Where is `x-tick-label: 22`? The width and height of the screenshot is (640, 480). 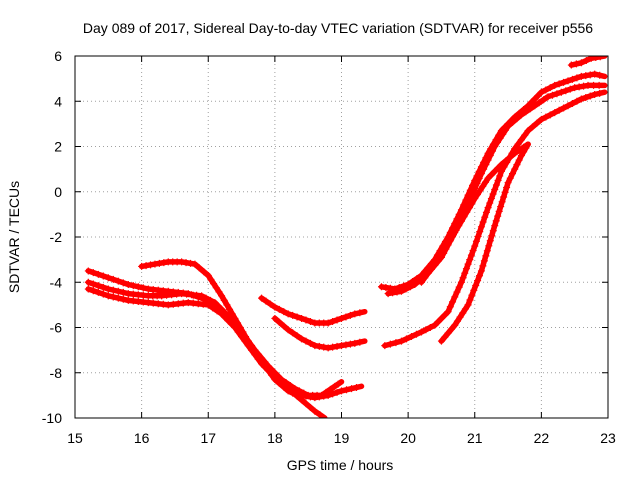 x-tick-label: 22 is located at coordinates (542, 438).